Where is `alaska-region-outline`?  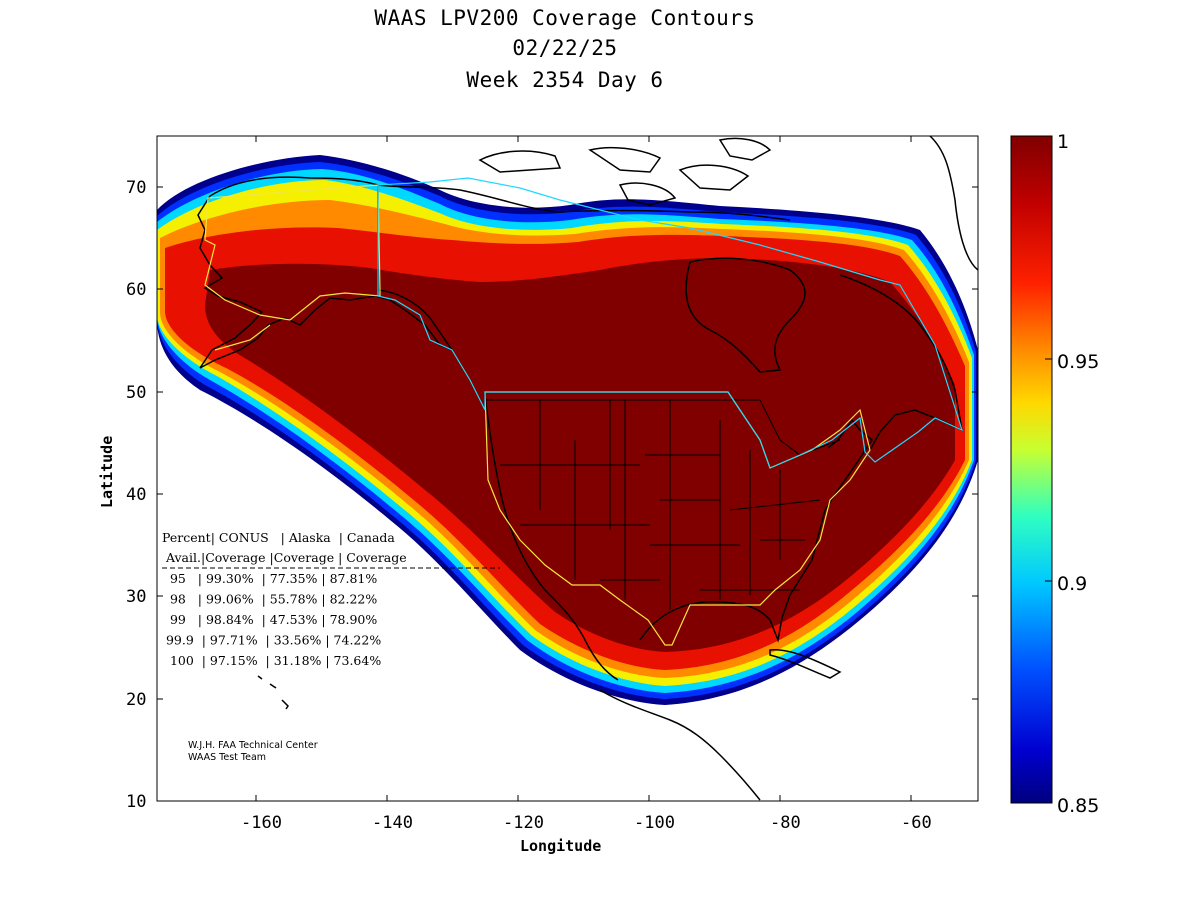 alaska-region-outline is located at coordinates (292, 267).